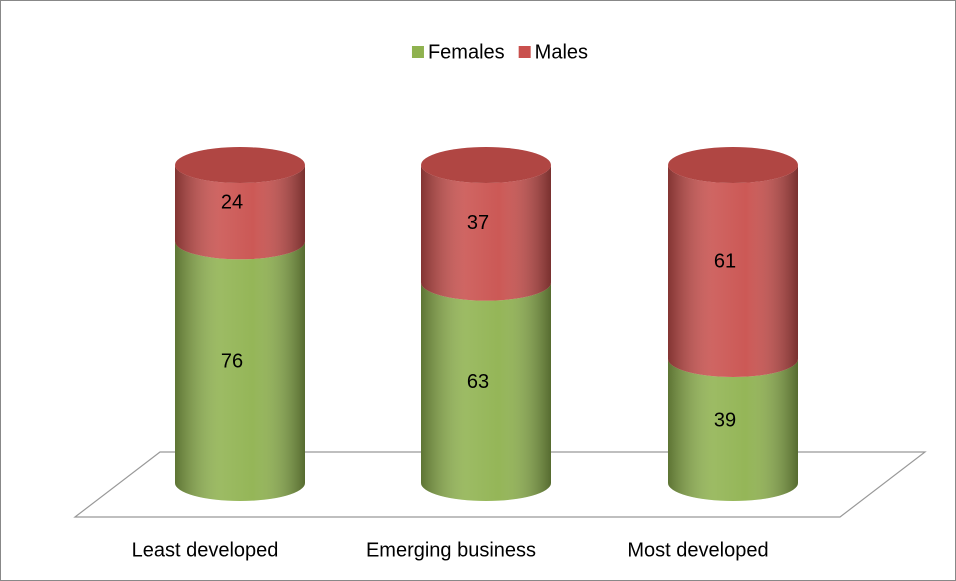  What do you see at coordinates (725, 261) in the screenshot?
I see `data-label: 61` at bounding box center [725, 261].